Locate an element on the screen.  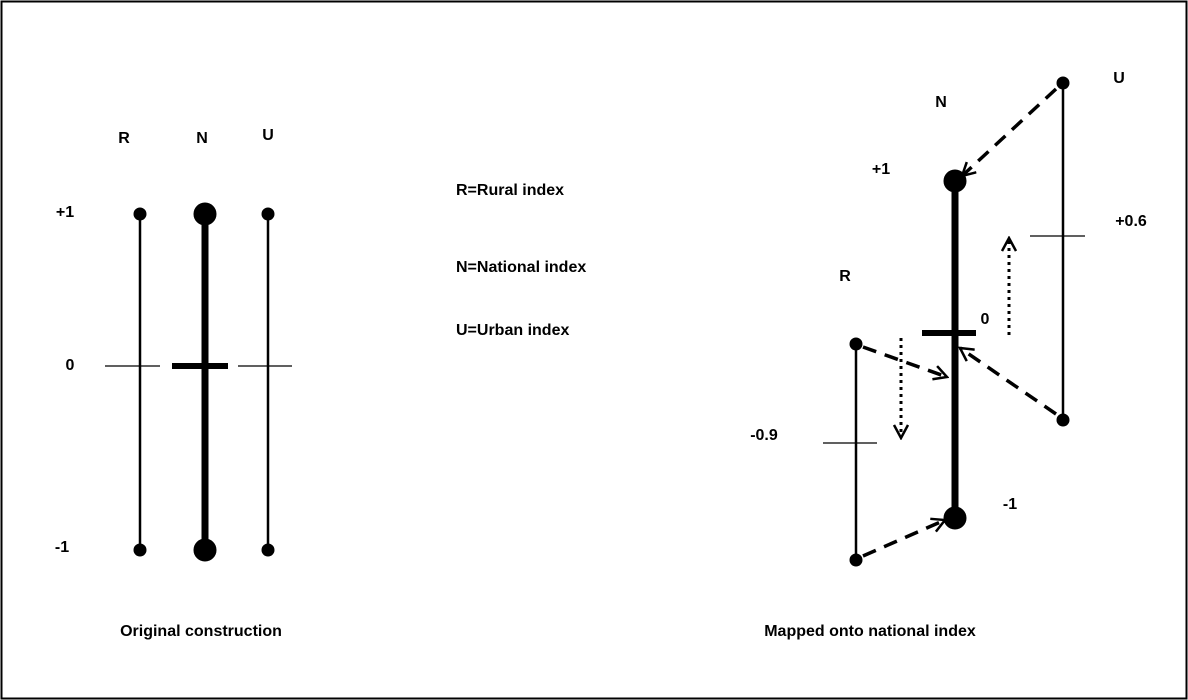
legend-entry: U=Urban index is located at coordinates (512, 330).